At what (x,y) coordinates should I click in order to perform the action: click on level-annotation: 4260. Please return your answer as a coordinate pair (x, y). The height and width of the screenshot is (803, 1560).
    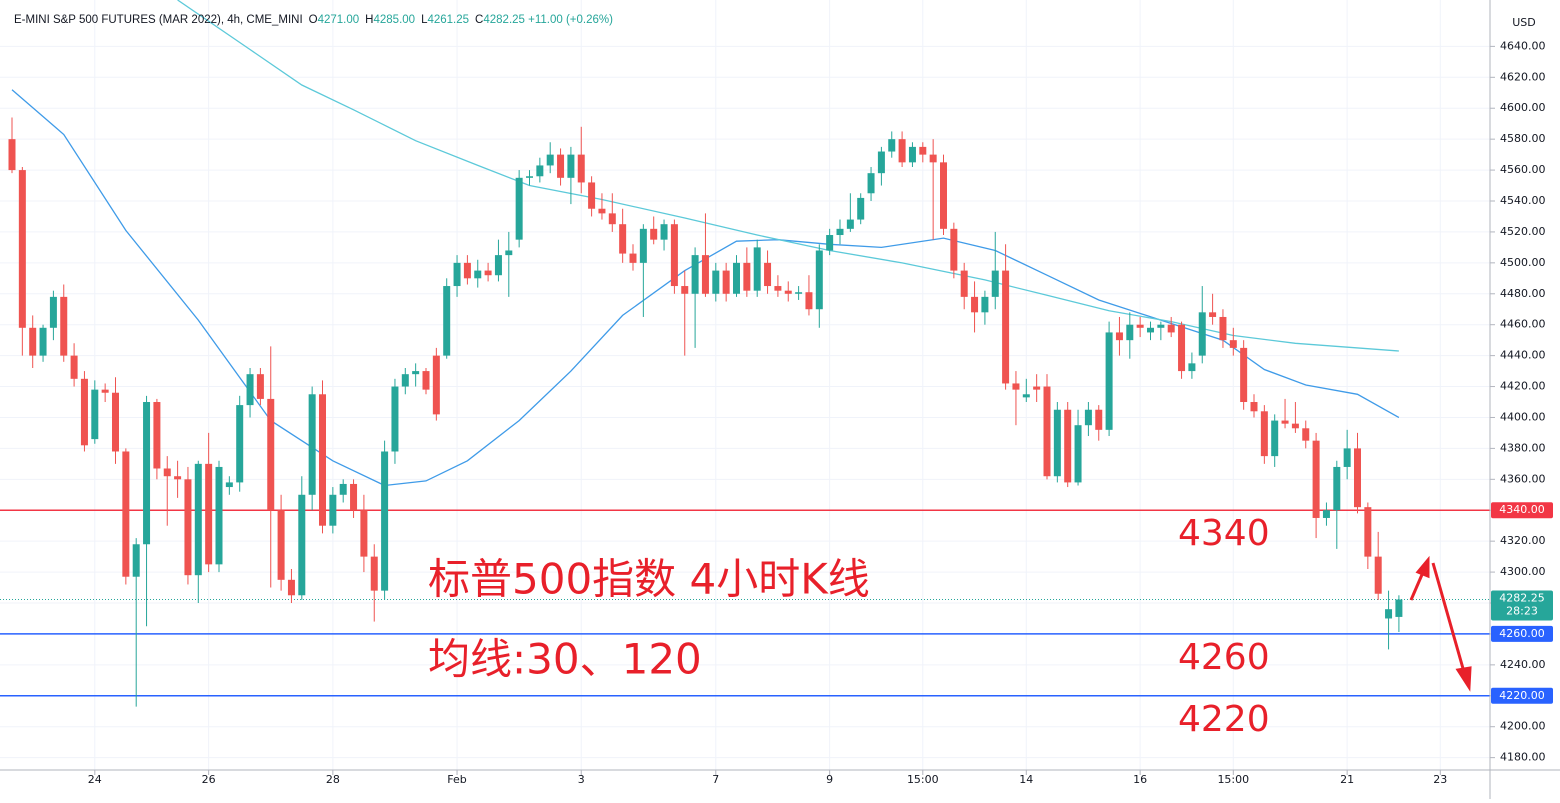
    Looking at the image, I should click on (1224, 657).